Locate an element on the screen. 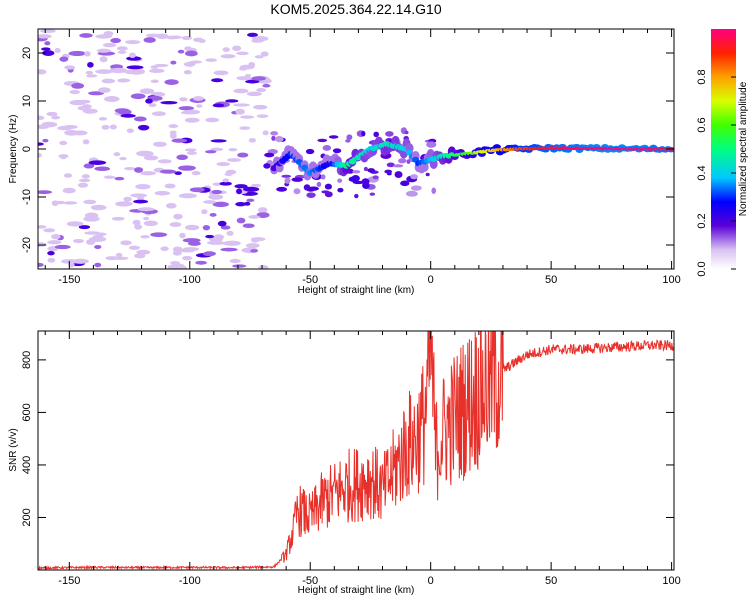 The height and width of the screenshot is (600, 750). x-tick-label: -150 is located at coordinates (69, 280).